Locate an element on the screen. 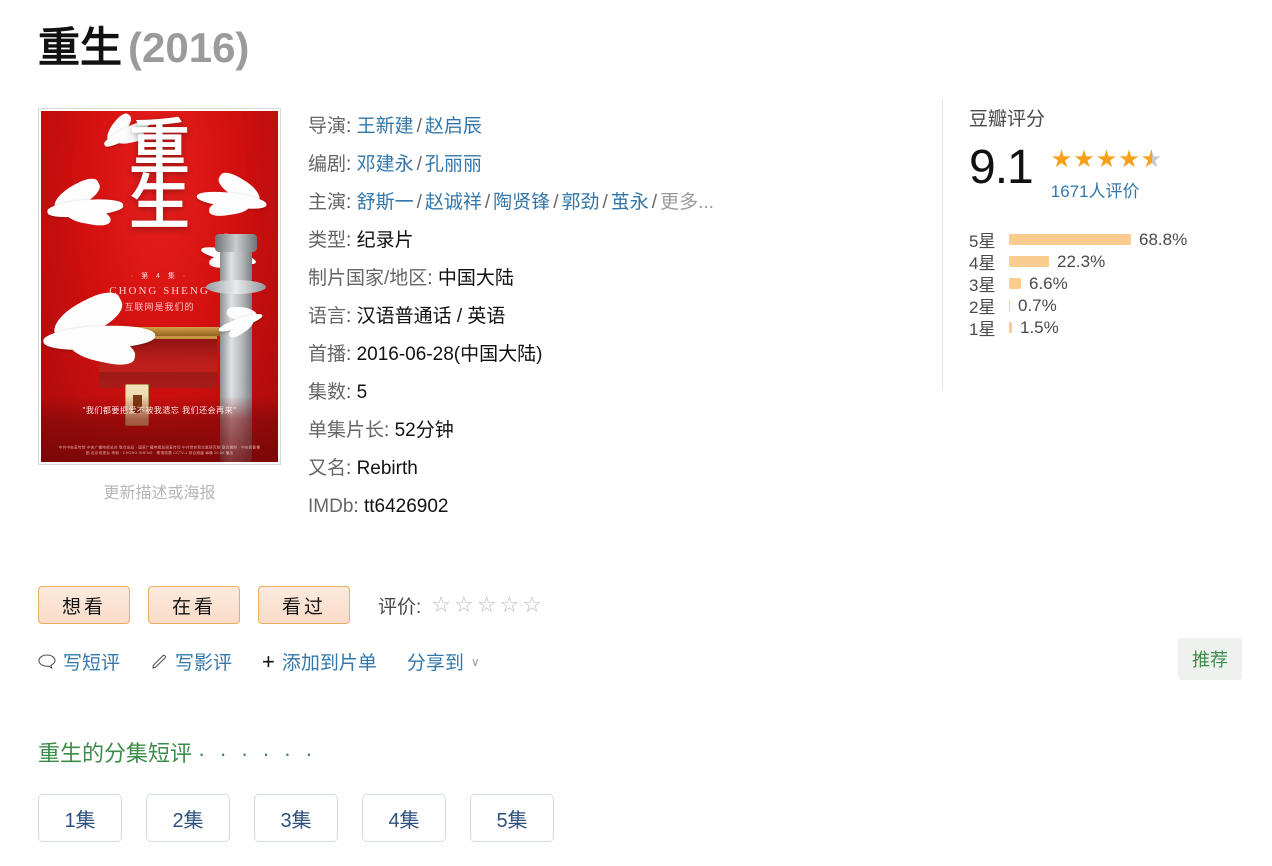 This screenshot has width=1272, height=866. rate-stars-empty: ☆☆☆☆☆ is located at coordinates (488, 605).